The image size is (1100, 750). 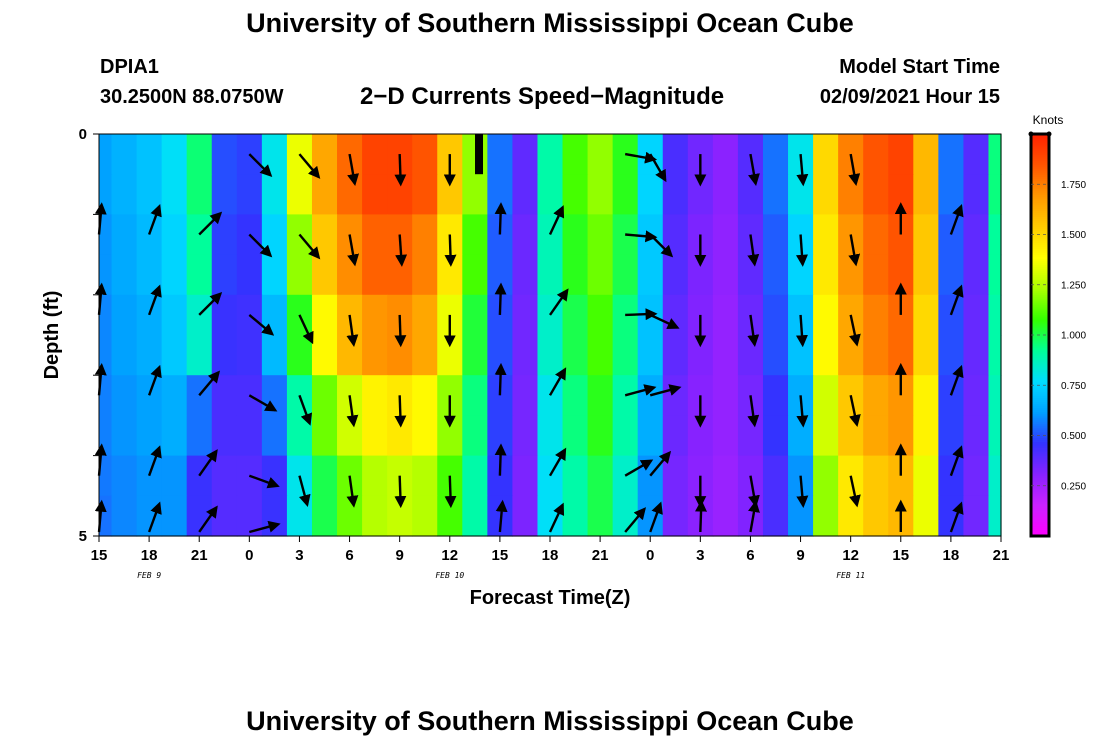 I want to click on x-tick-label: 0, so click(x=650, y=555).